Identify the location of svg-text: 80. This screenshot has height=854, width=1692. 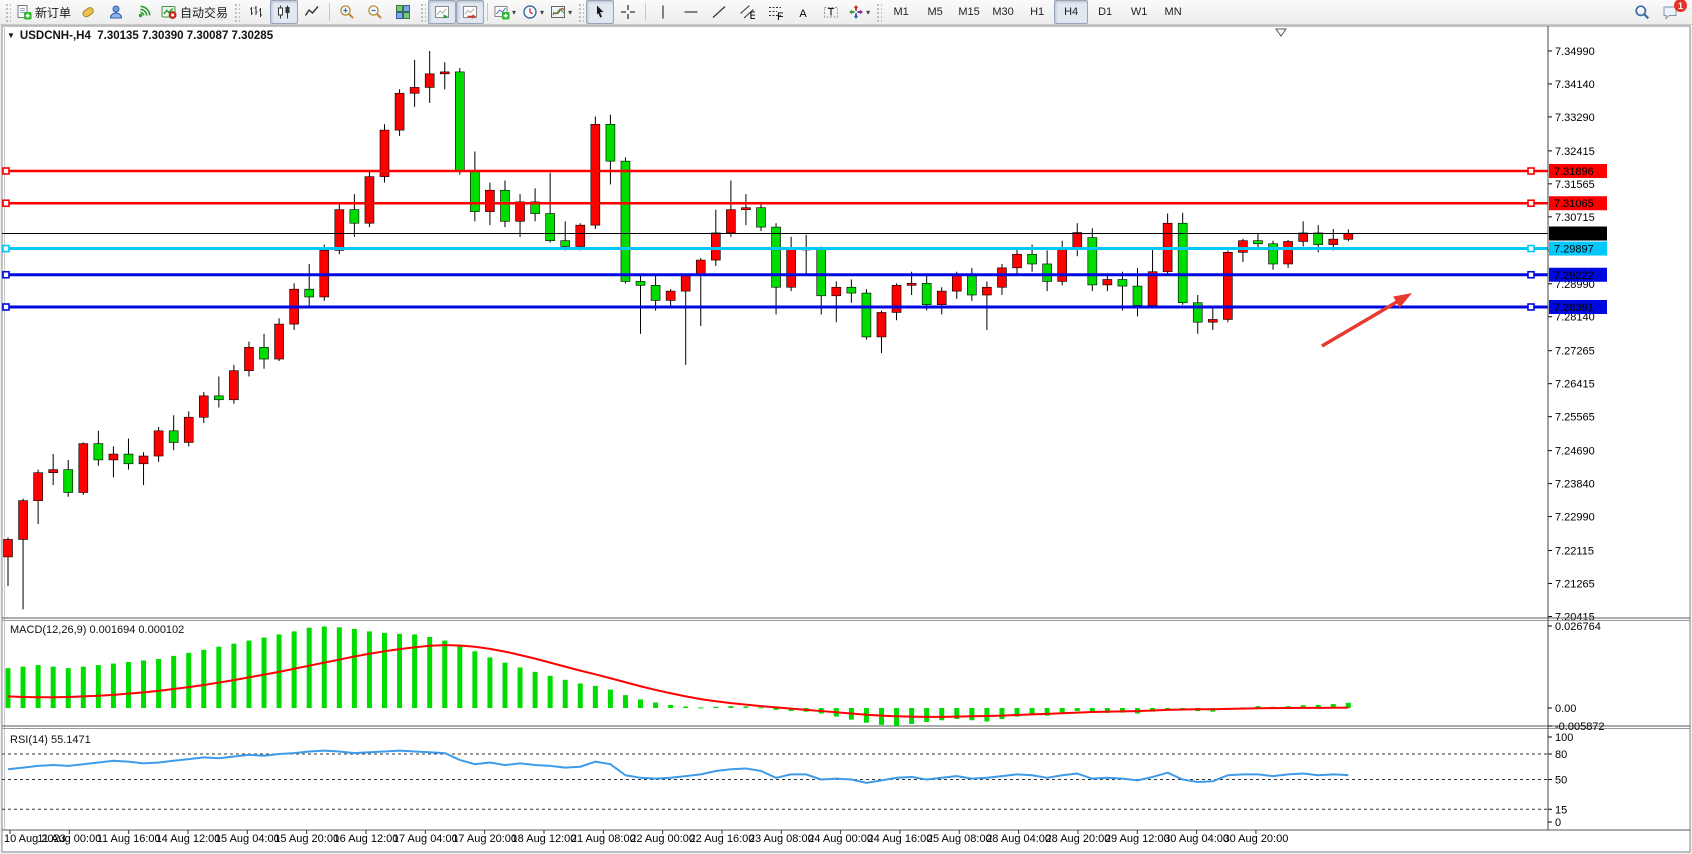
(1561, 755).